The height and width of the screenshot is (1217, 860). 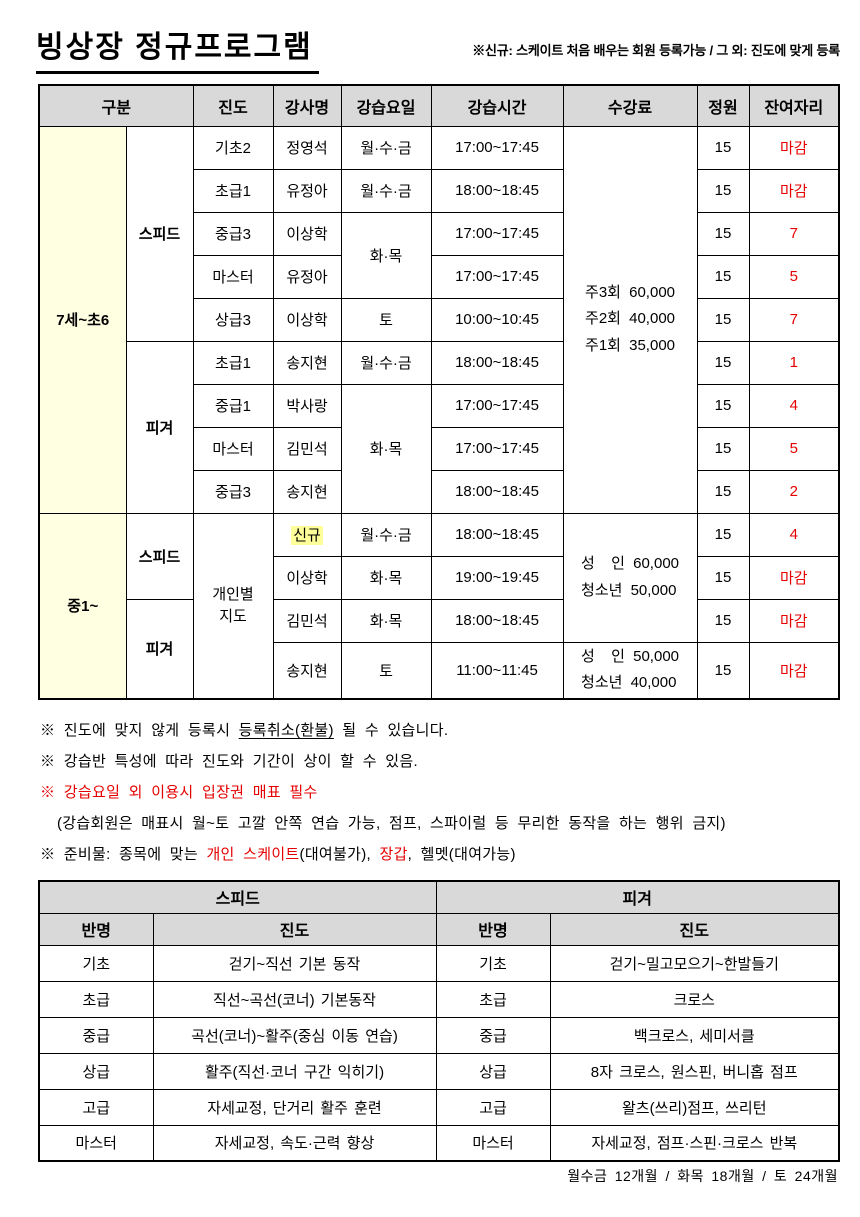 What do you see at coordinates (439, 1035) in the screenshot?
I see `table-row: 중급 곡선(코너)~활주(중심 이동 연습) 중급 백크로스, 세미서클` at bounding box center [439, 1035].